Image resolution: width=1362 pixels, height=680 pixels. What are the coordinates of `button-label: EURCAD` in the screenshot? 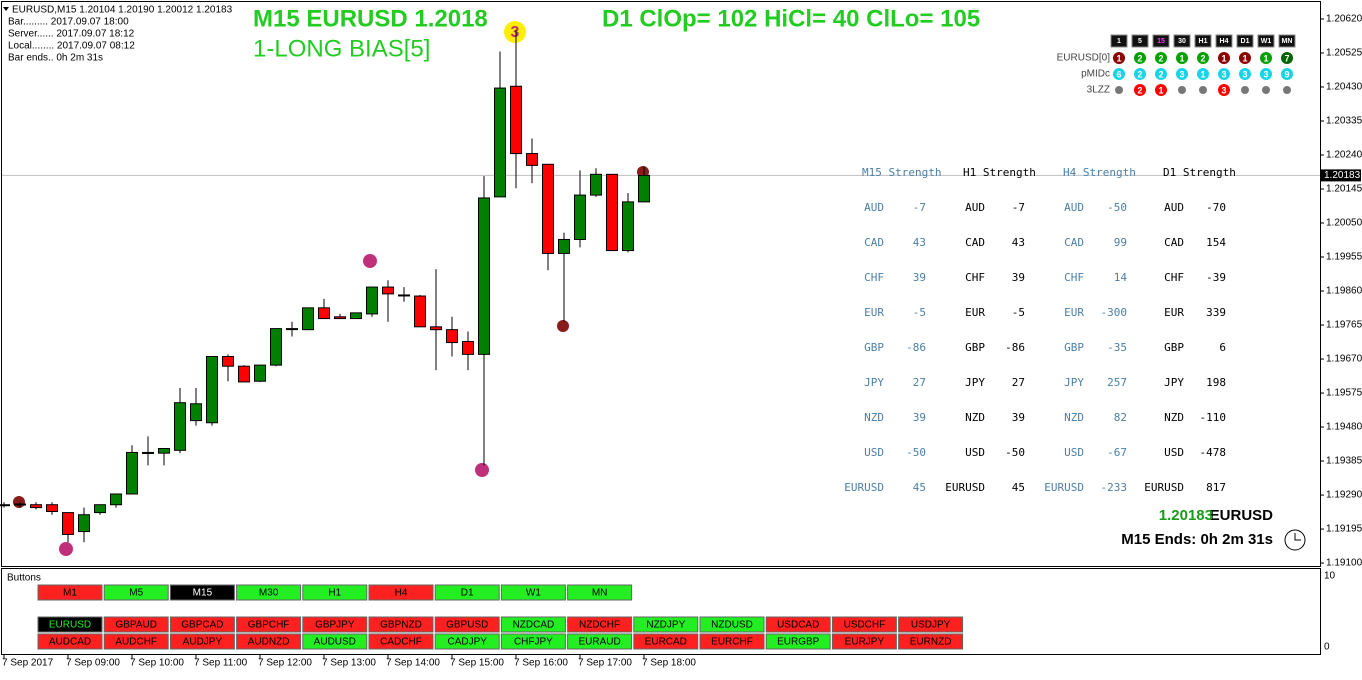 It's located at (666, 642).